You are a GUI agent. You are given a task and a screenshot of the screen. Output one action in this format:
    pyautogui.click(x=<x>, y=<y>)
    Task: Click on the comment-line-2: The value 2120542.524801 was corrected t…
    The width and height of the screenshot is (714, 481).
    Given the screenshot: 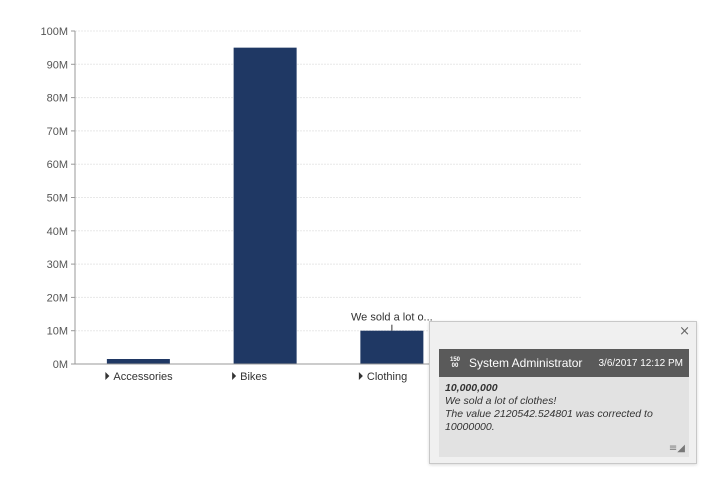 What is the action you would take?
    pyautogui.click(x=549, y=420)
    